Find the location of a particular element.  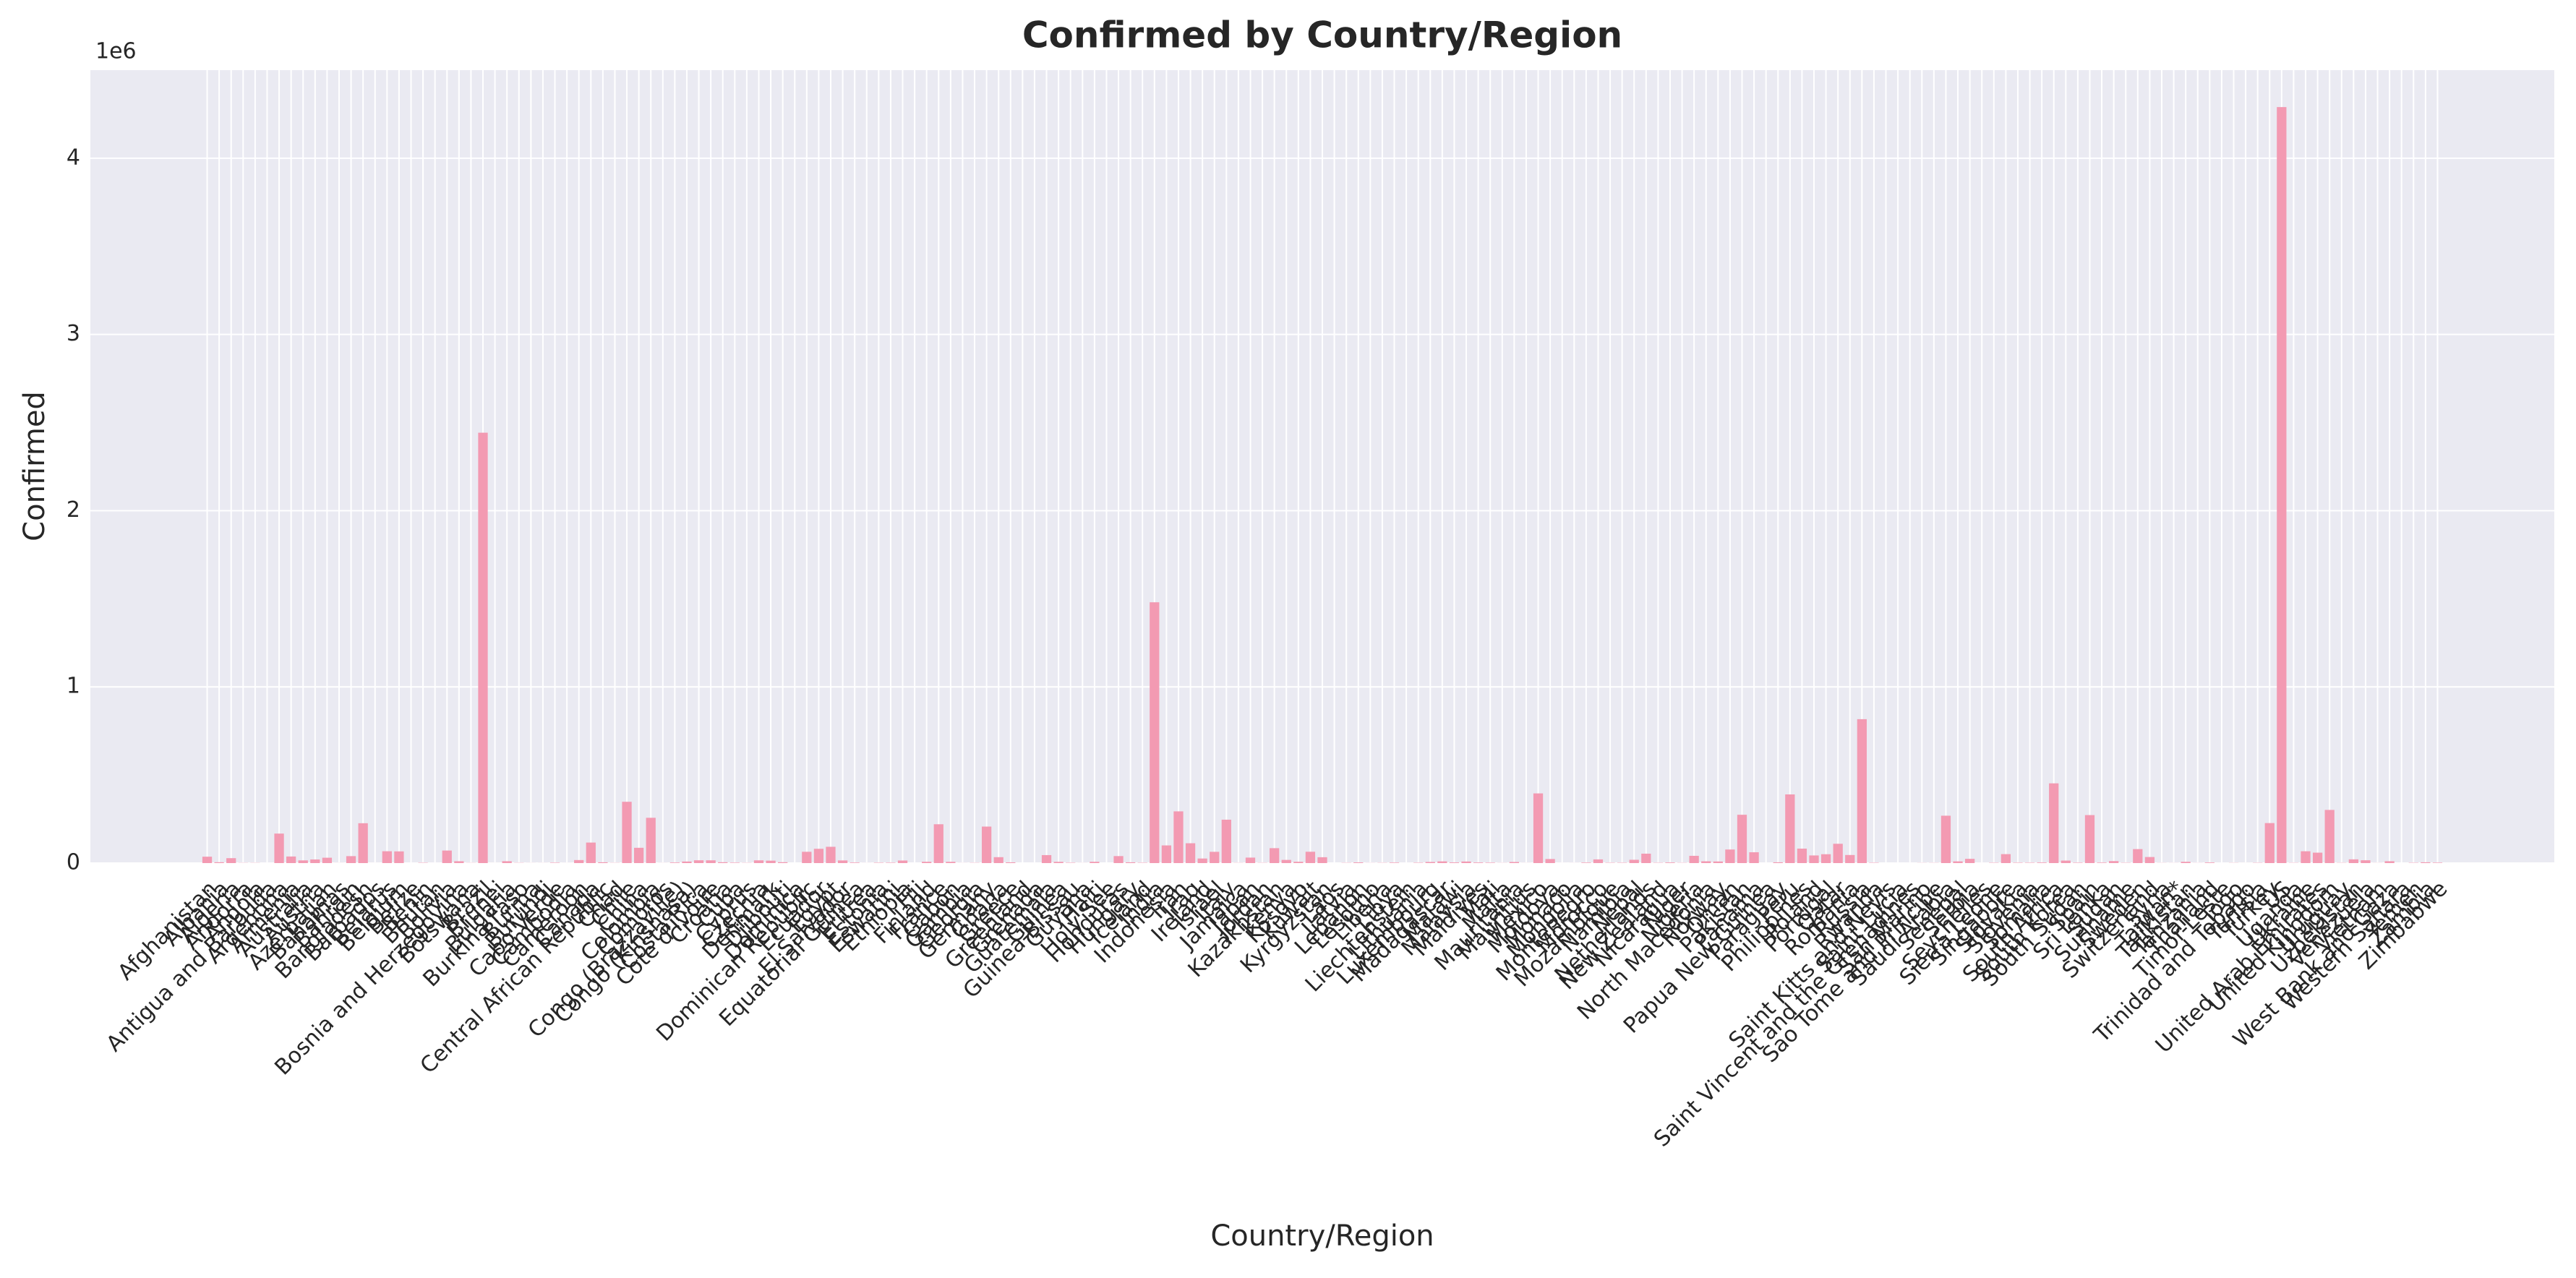

y-axis-label: Confirmed is located at coordinates (34, 466).